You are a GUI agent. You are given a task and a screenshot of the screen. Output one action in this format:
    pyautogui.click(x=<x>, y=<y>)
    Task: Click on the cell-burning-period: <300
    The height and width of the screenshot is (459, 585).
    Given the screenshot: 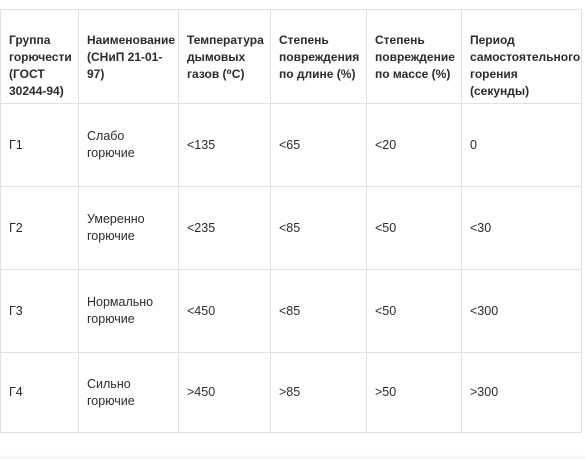 What is the action you would take?
    pyautogui.click(x=521, y=311)
    